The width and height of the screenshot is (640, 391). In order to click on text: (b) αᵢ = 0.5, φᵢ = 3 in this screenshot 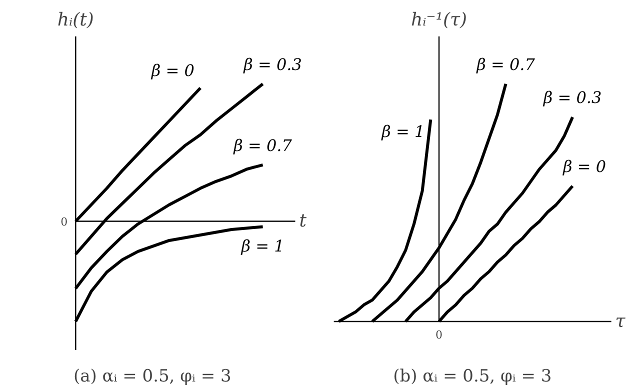, I will do `click(472, 376)`.